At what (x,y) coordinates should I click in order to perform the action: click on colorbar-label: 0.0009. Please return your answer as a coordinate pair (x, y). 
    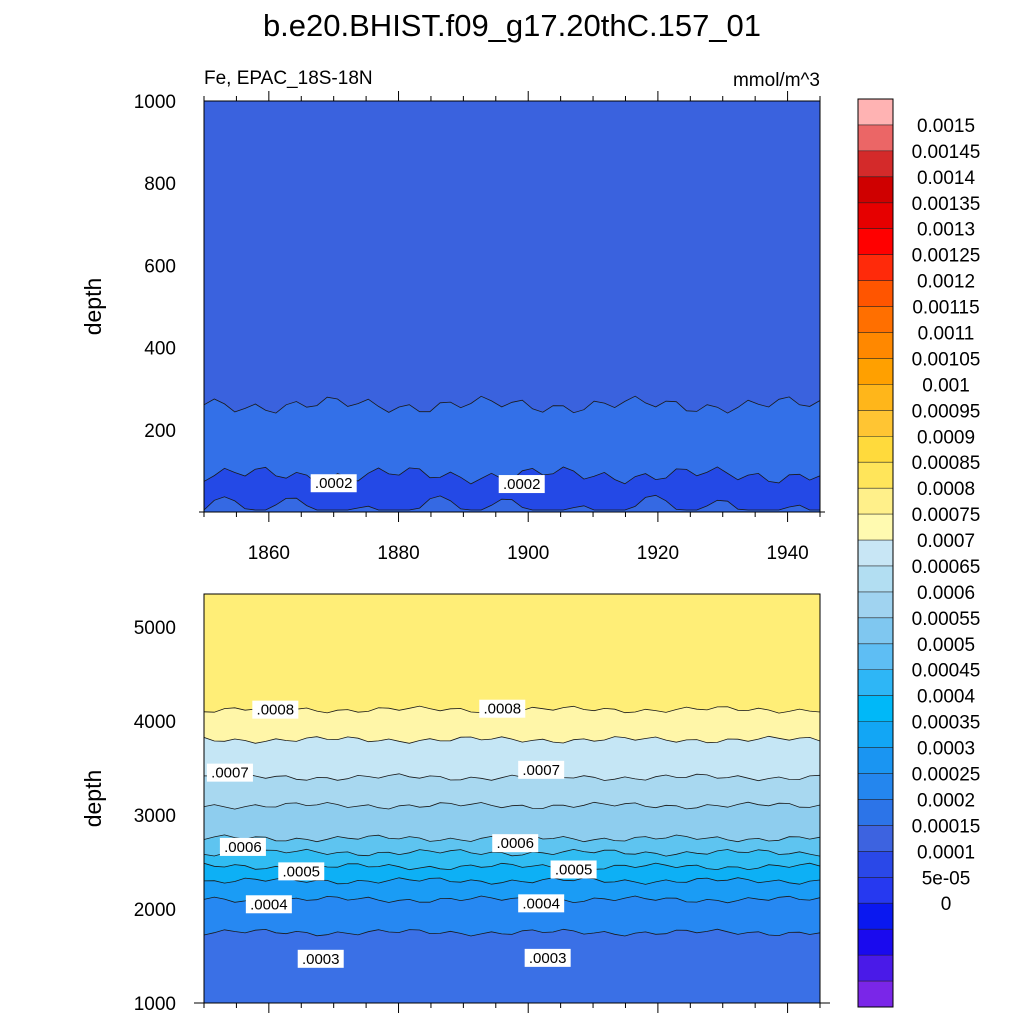
    Looking at the image, I should click on (946, 437).